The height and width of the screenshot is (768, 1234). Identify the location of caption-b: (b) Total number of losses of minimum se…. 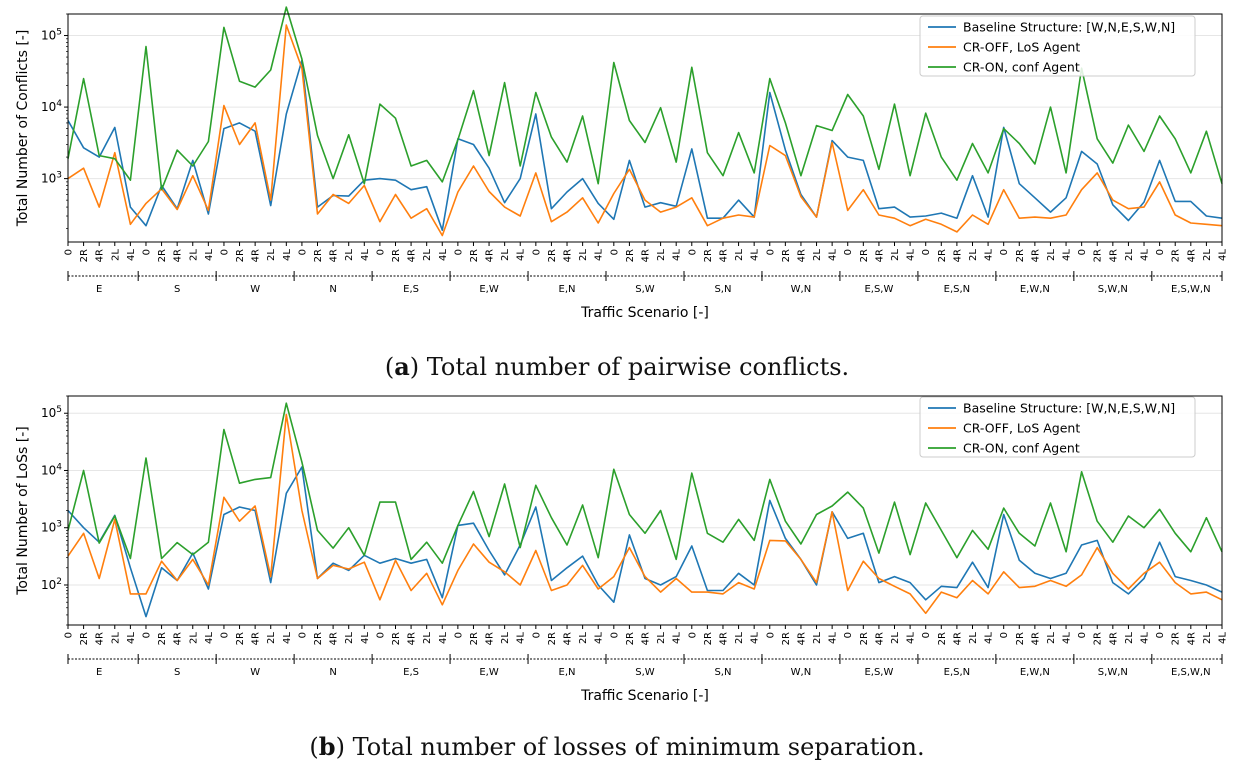
(617, 746).